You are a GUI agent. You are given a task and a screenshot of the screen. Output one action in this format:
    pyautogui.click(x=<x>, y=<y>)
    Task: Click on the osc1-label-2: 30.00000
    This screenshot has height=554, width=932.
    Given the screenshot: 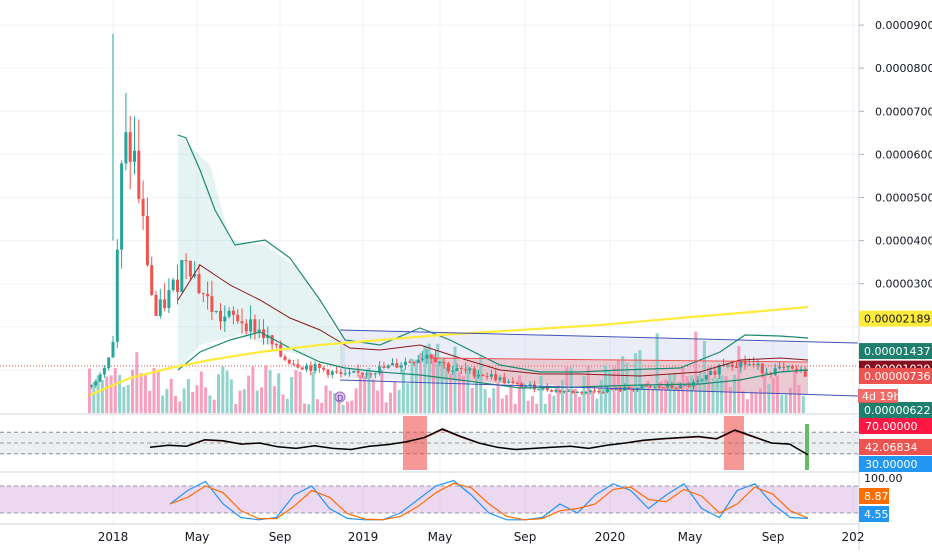 What is the action you would take?
    pyautogui.click(x=891, y=464)
    